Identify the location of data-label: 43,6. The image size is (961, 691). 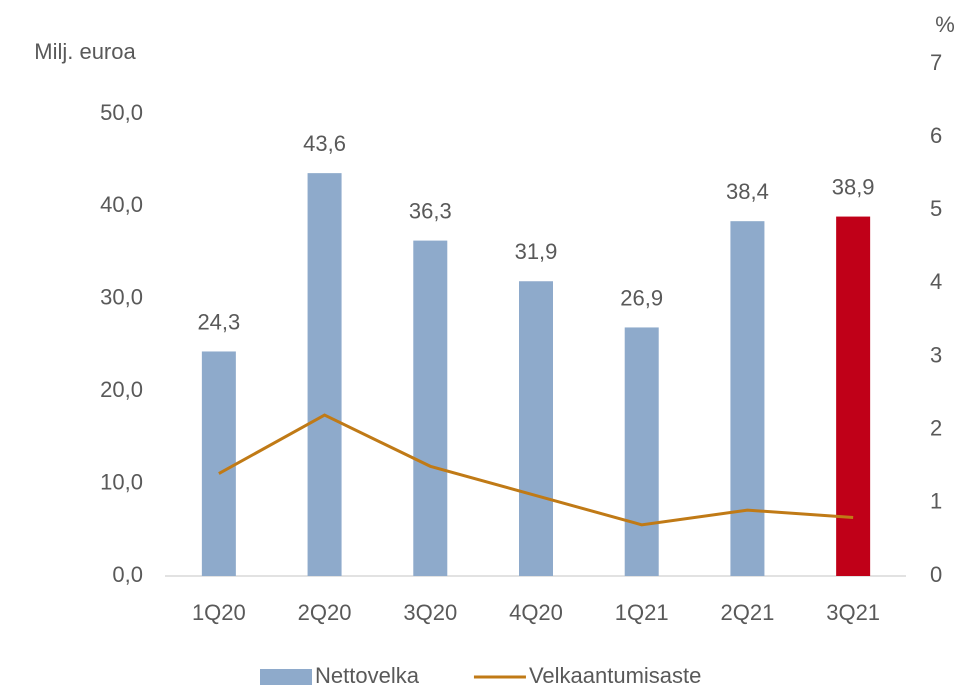
(324, 143).